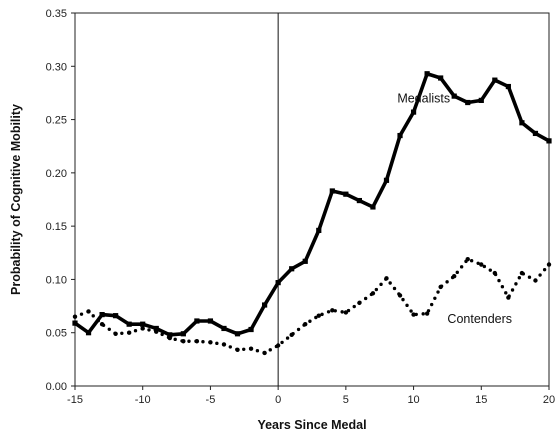  What do you see at coordinates (311, 425) in the screenshot?
I see `x-axis-title: Years Since Medal` at bounding box center [311, 425].